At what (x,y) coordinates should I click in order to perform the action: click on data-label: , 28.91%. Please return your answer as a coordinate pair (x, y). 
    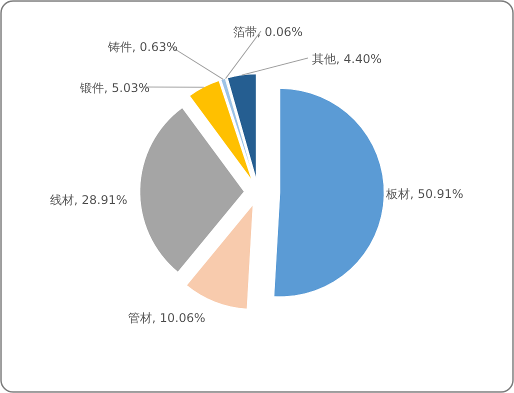
    Looking at the image, I should click on (101, 200).